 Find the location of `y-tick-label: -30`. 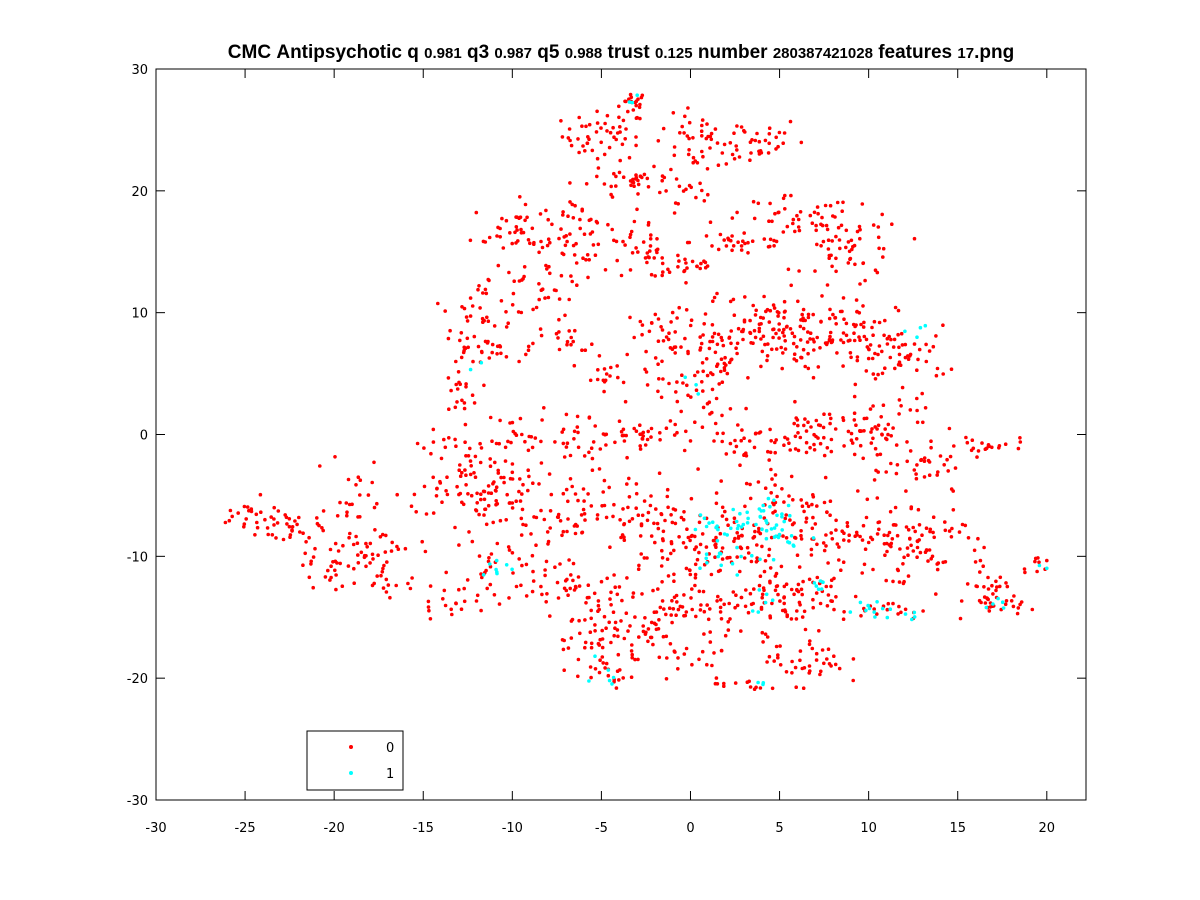

y-tick-label: -30 is located at coordinates (137, 801).